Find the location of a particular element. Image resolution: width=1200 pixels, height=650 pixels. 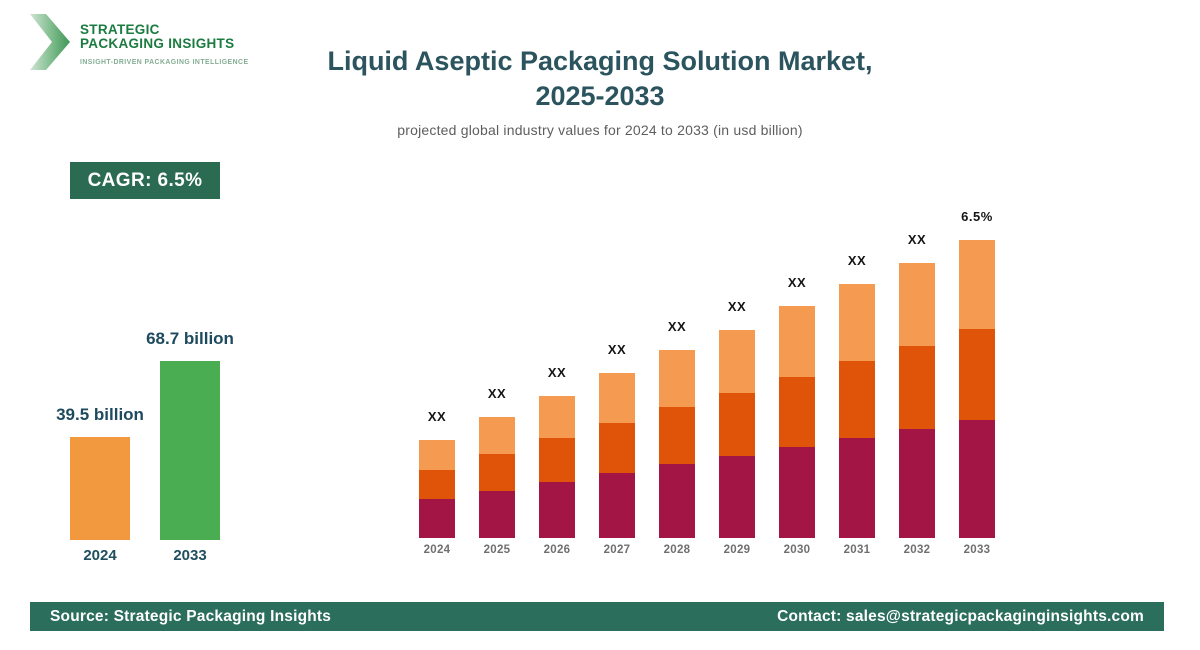

stacked-segment-segment-middle-2029 is located at coordinates (737, 424).